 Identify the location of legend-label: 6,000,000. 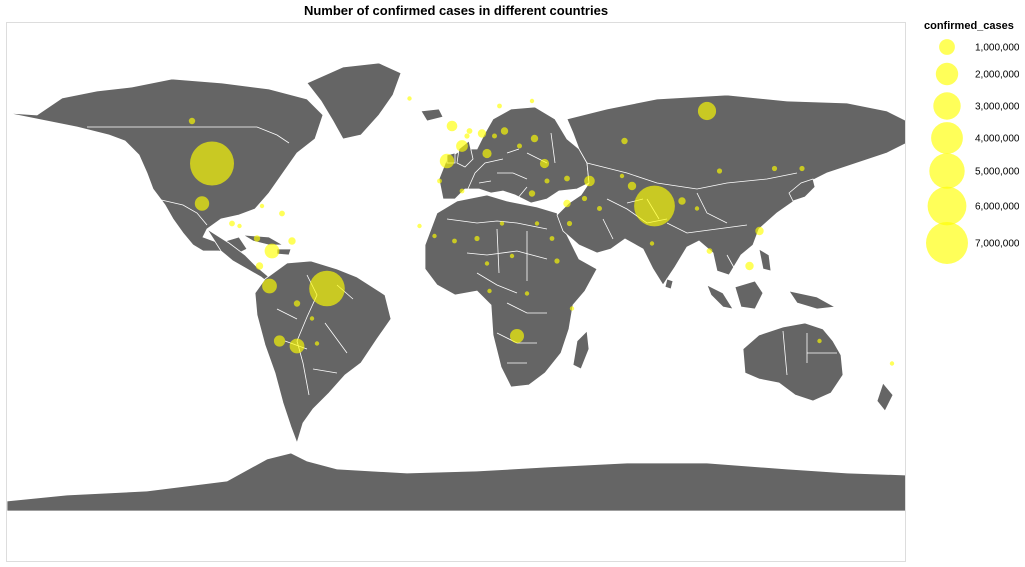
(997, 207).